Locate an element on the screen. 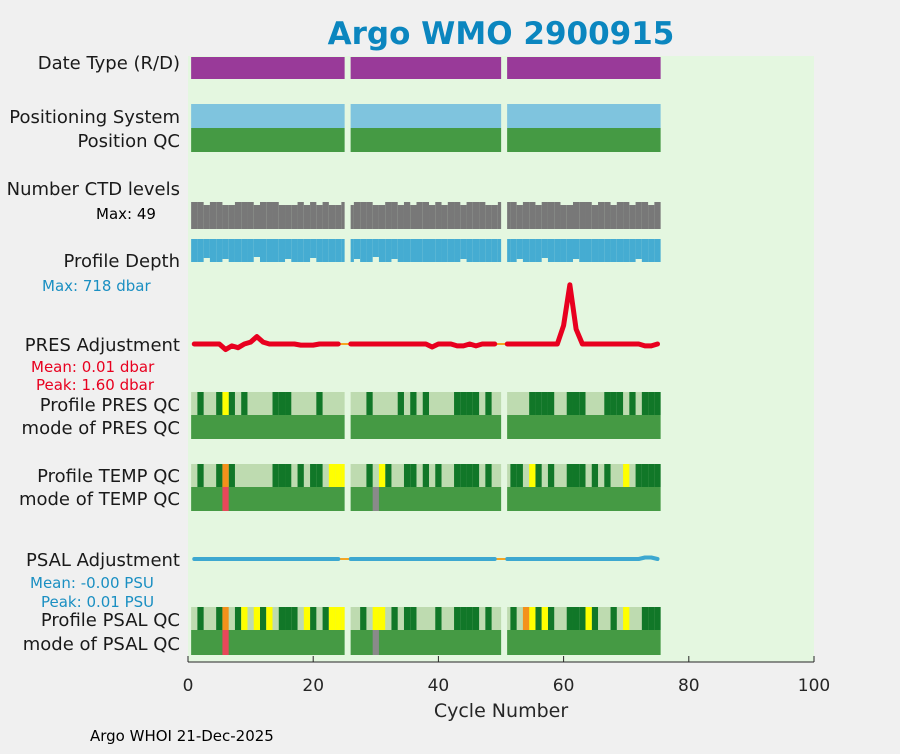 The image size is (900, 754). label-ctd-levels: Number CTD levels is located at coordinates (93, 189).